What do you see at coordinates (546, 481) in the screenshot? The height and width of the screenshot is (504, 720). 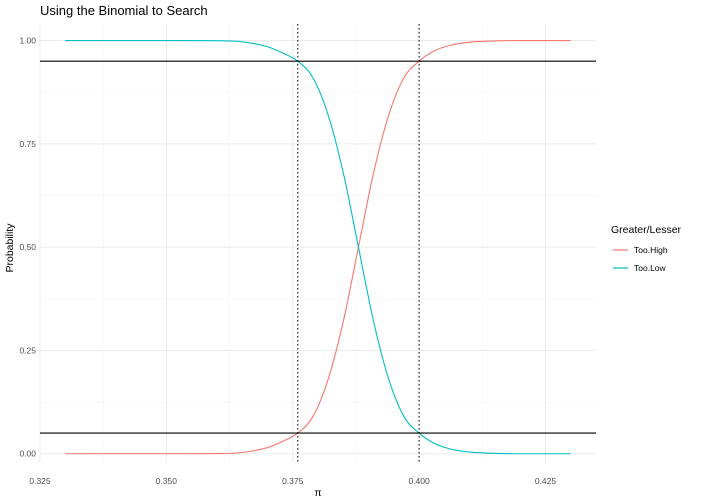 I see `x-tick-label: 0.425` at bounding box center [546, 481].